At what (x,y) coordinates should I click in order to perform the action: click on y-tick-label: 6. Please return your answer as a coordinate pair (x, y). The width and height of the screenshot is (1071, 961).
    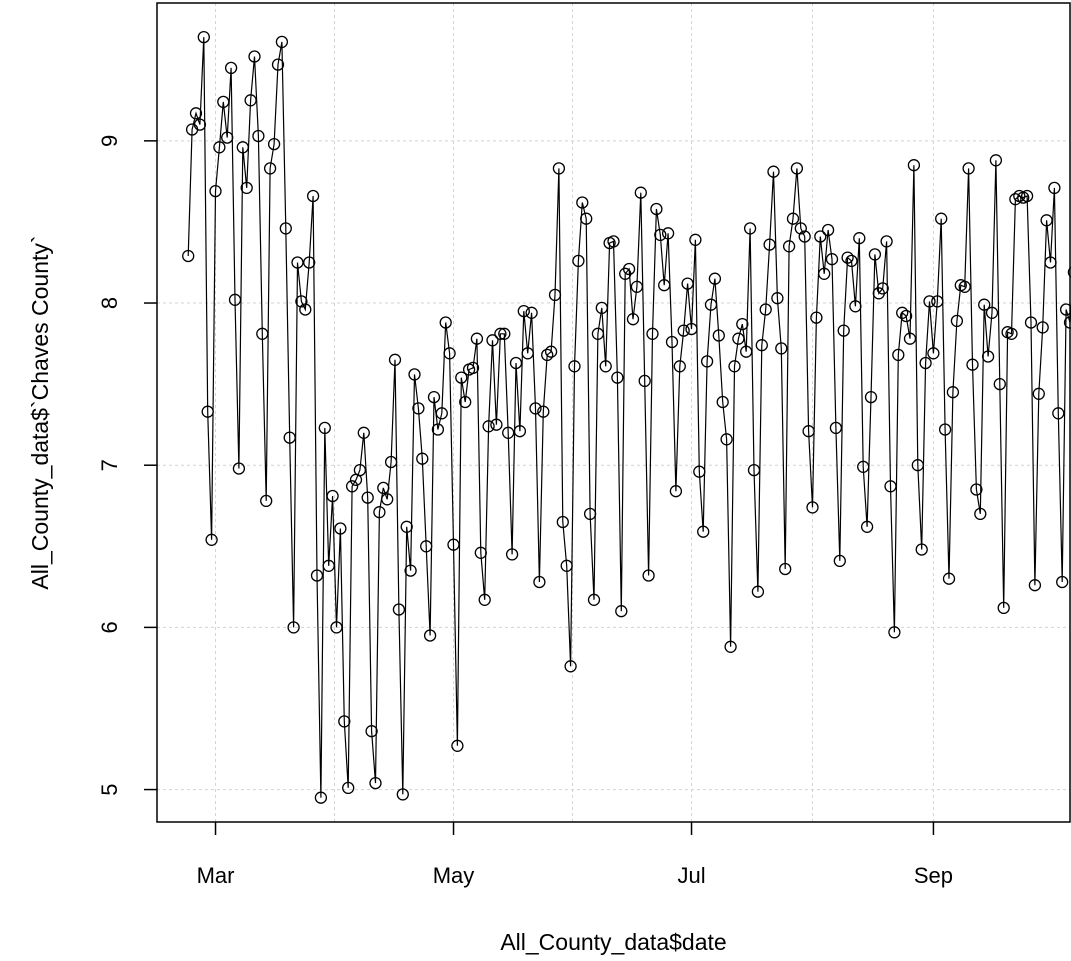
    Looking at the image, I should click on (109, 627).